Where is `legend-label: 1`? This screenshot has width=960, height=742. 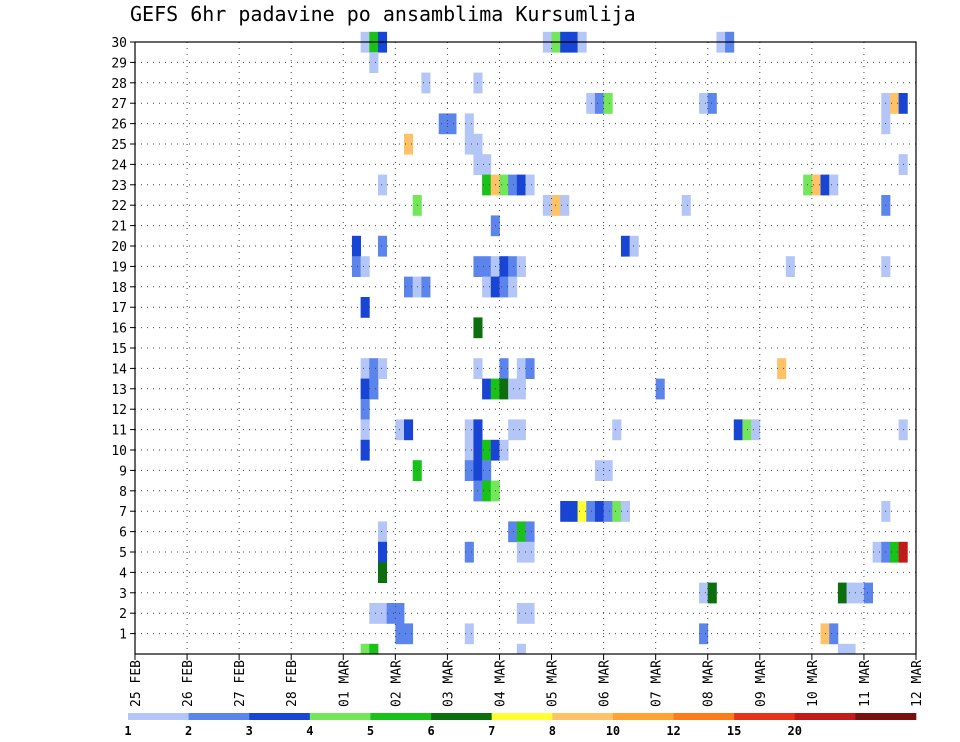 legend-label: 1 is located at coordinates (127, 731).